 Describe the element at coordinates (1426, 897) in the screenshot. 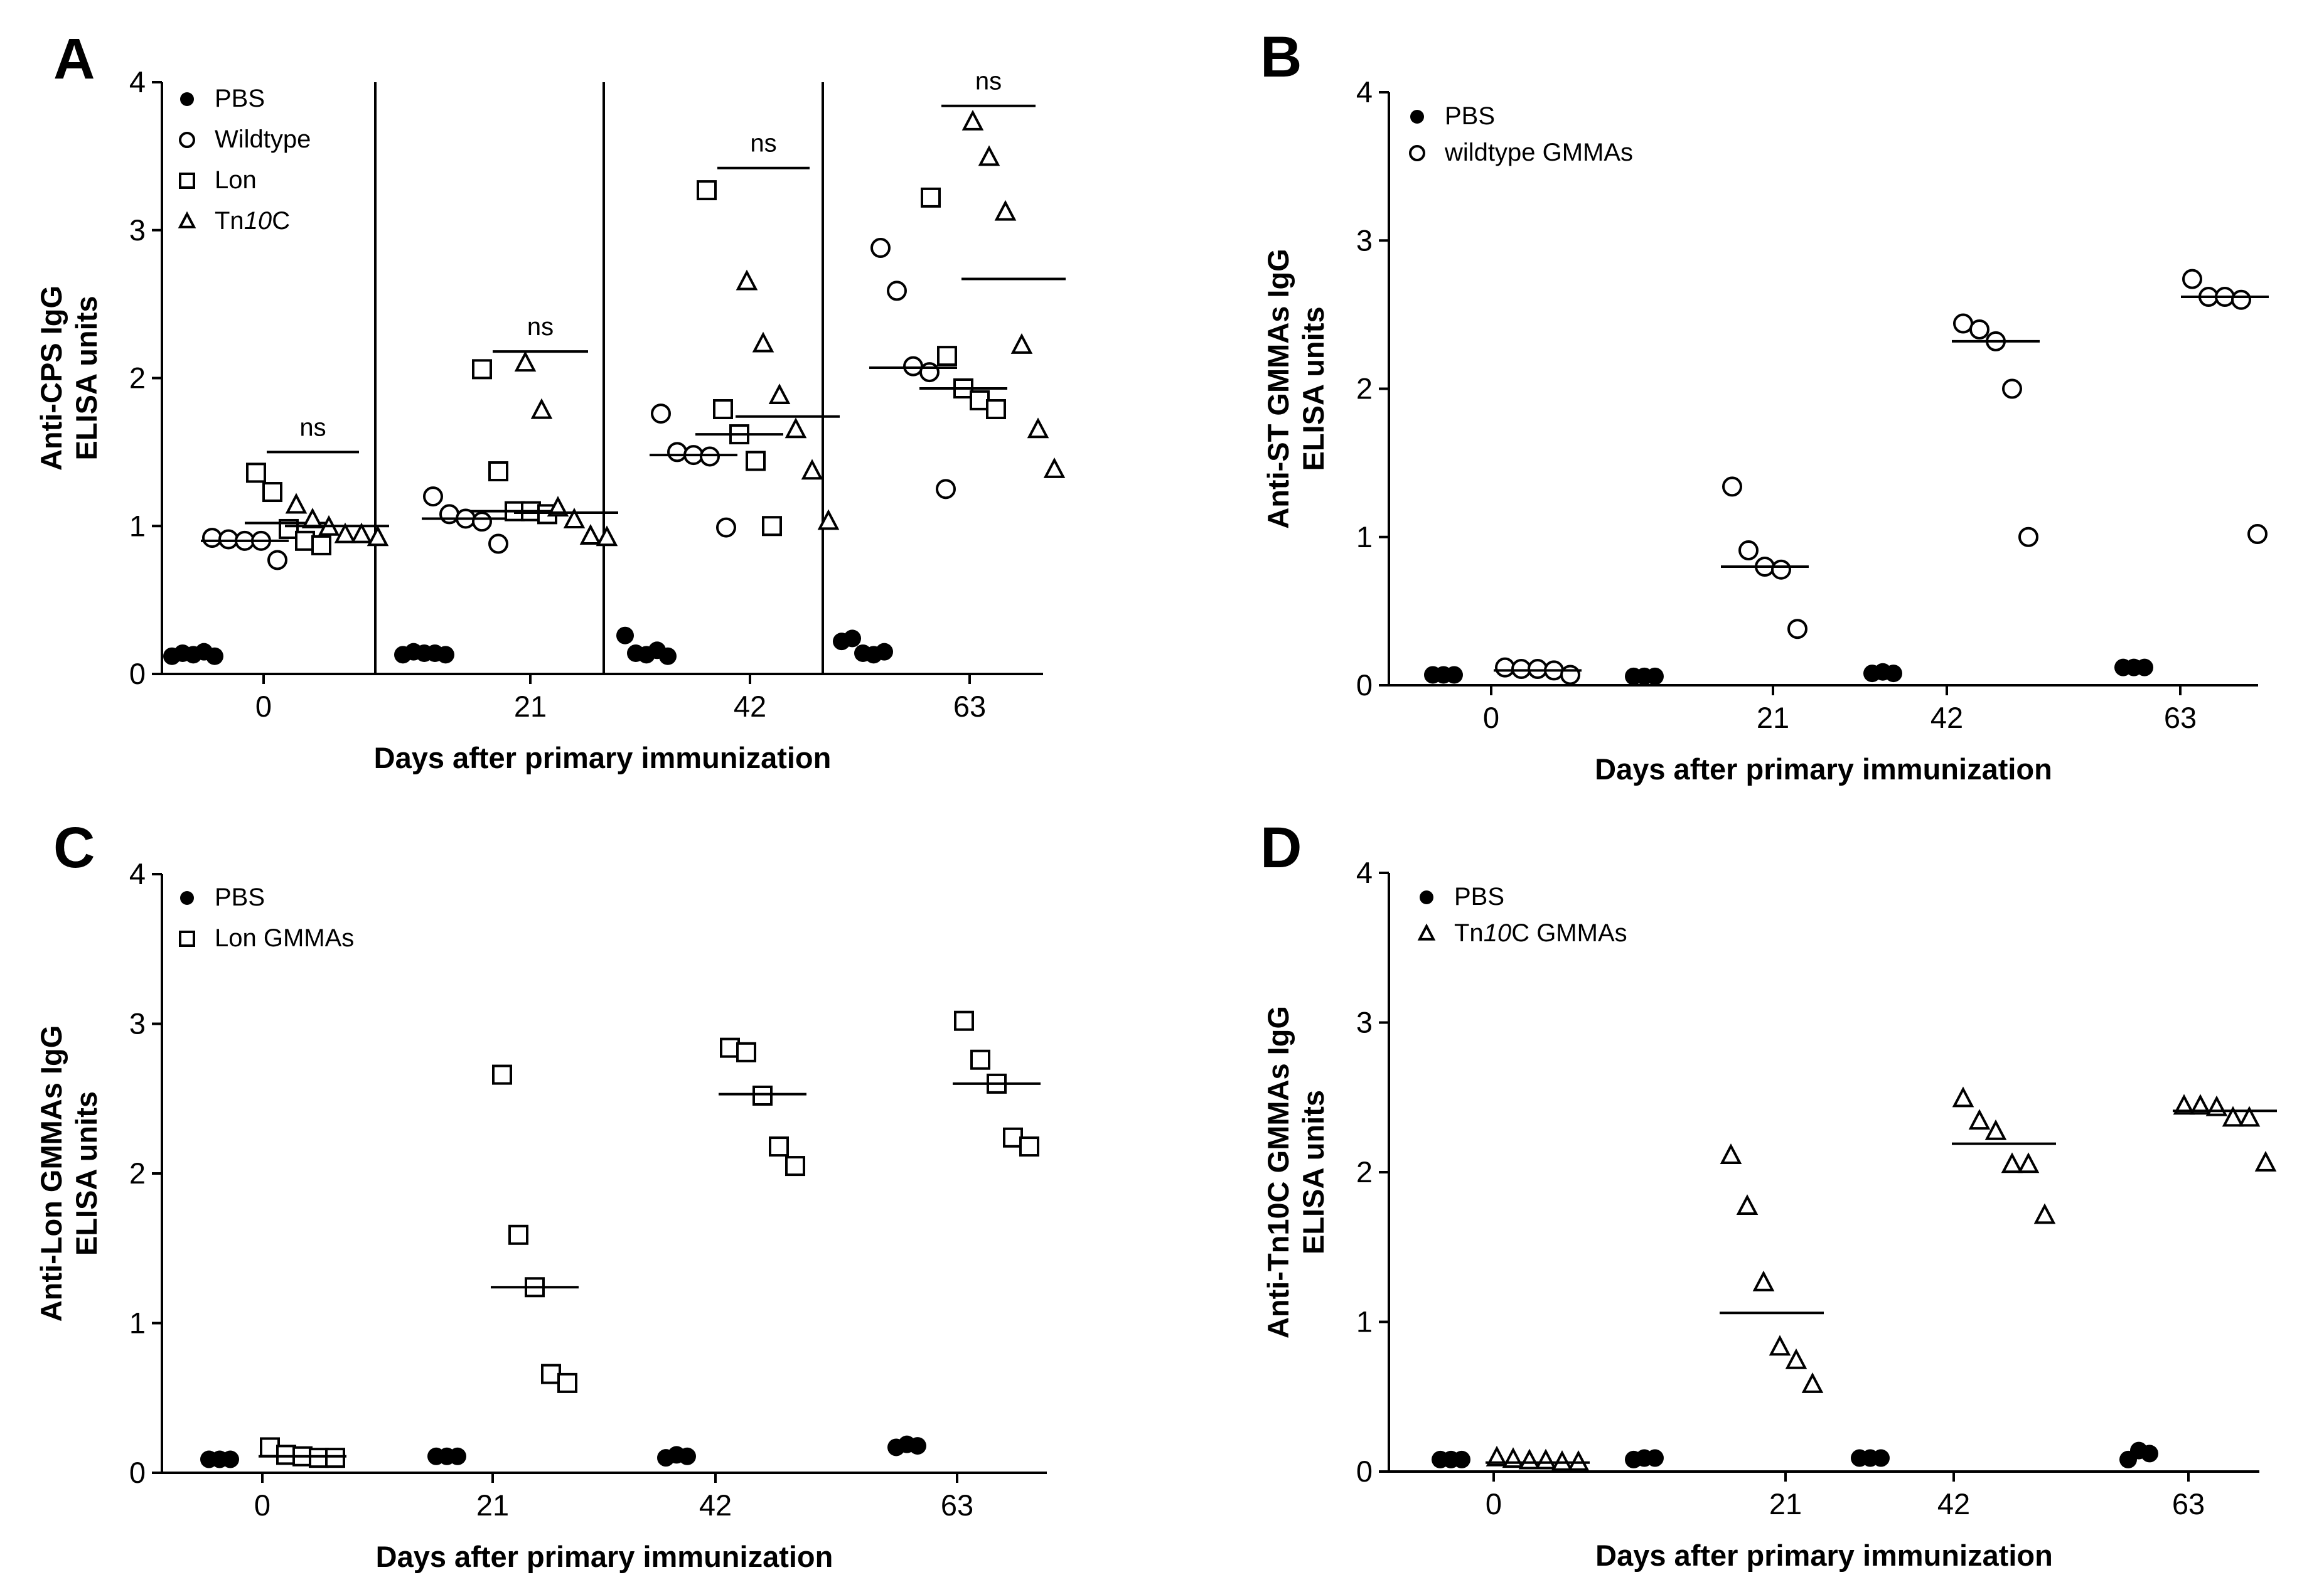

I see `legend-marker-pbs` at that location.